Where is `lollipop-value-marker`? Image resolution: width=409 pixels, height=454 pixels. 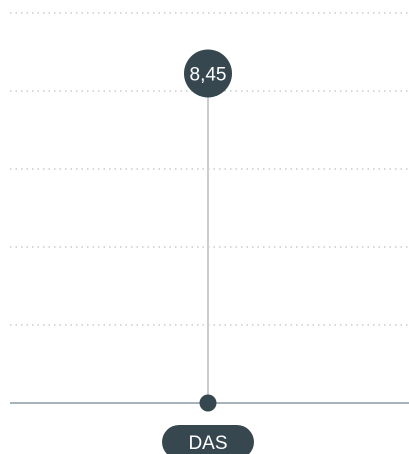 lollipop-value-marker is located at coordinates (208, 73).